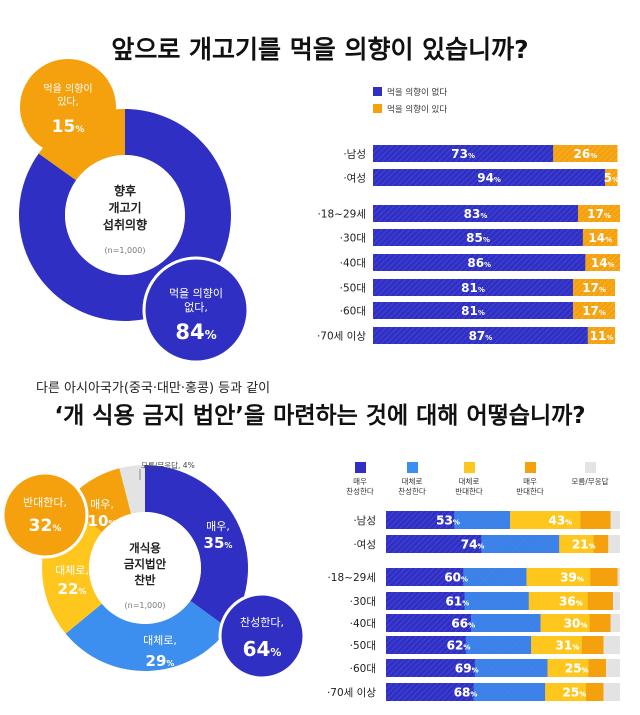 The height and width of the screenshot is (715, 640). What do you see at coordinates (320, 49) in the screenshot?
I see `section1-title: 앞으로 개고기를 먹을 의향이 있습니까?` at bounding box center [320, 49].